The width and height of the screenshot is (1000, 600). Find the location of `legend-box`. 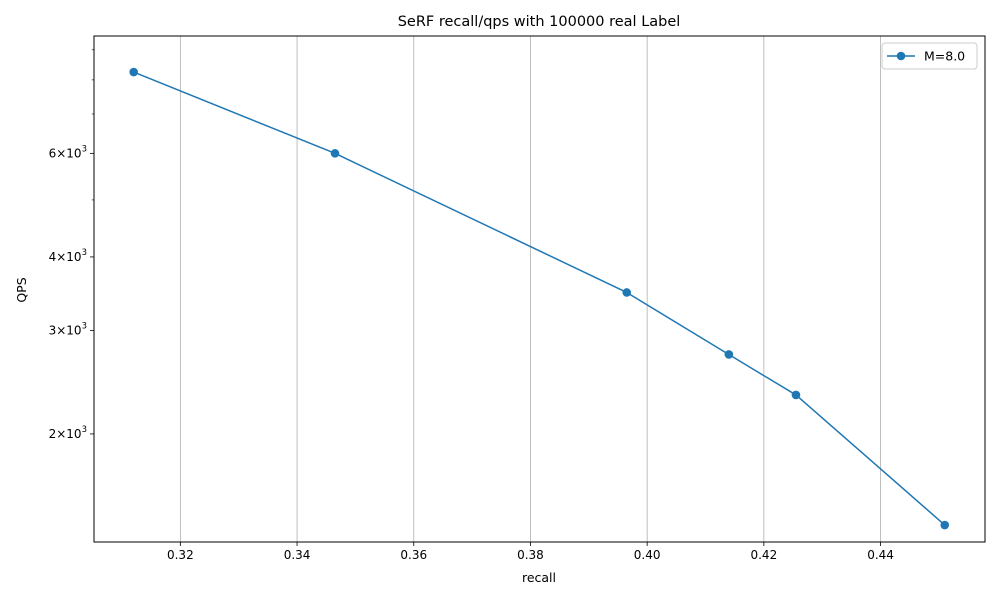

legend-box is located at coordinates (929, 56).